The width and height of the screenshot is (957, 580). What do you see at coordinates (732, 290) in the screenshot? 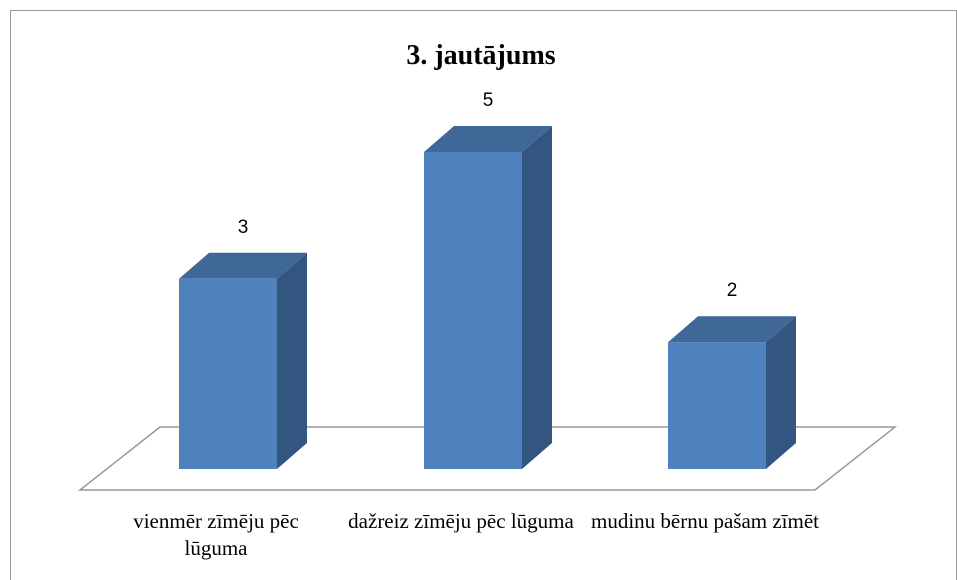
I see `value-label: 2` at bounding box center [732, 290].